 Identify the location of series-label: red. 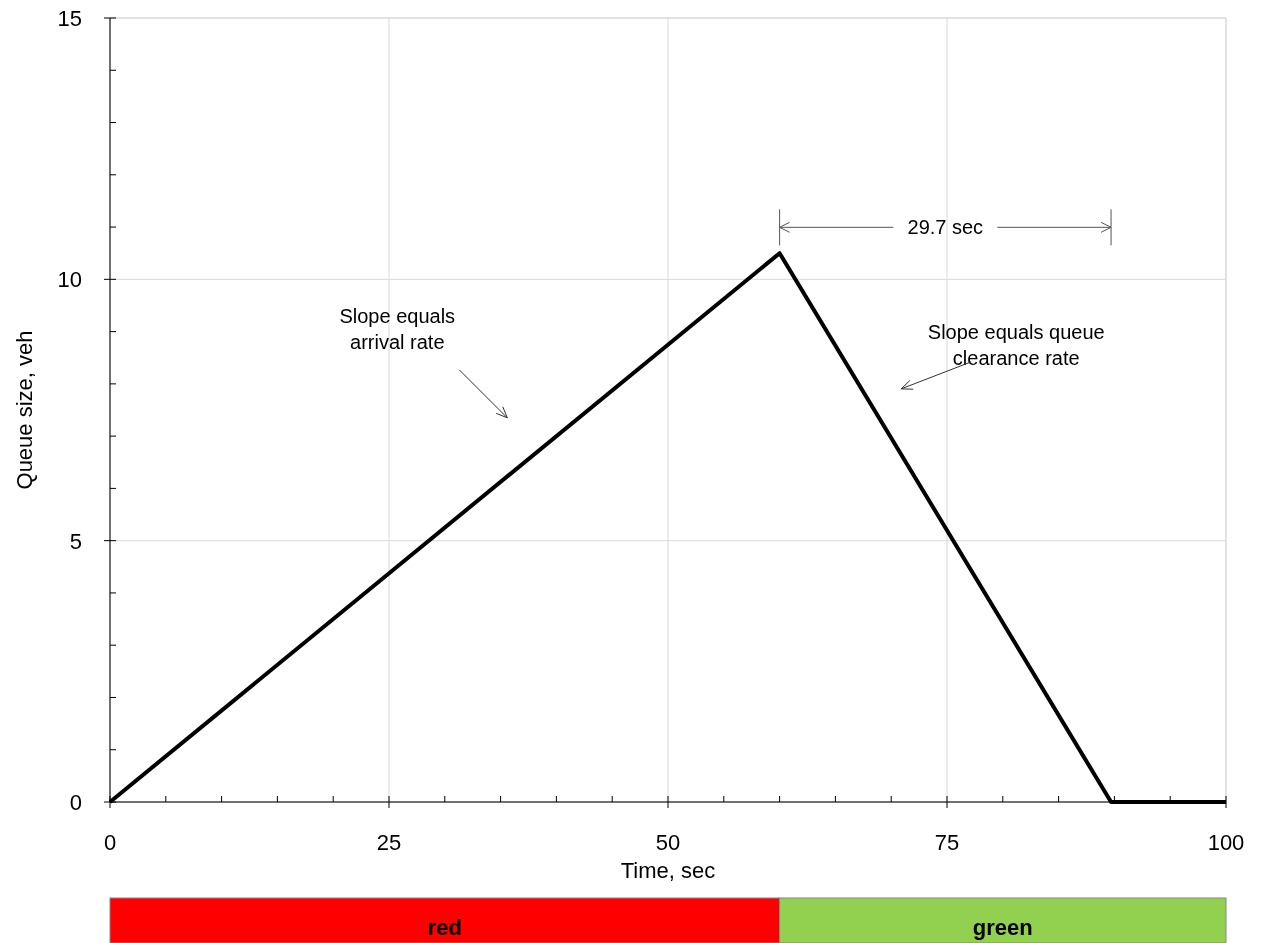
(444, 927).